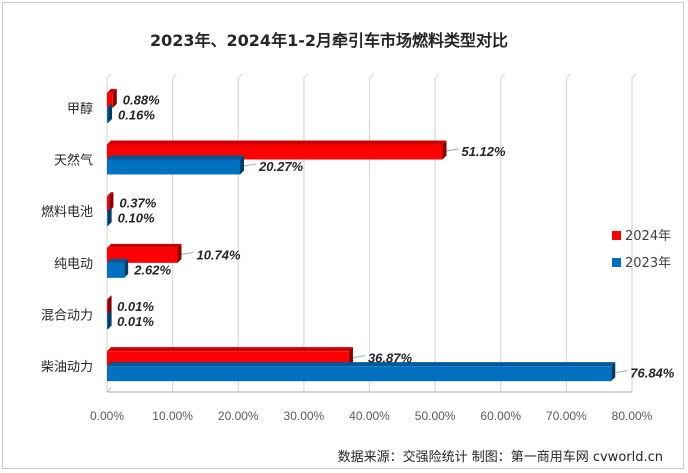 This screenshot has width=688, height=473. I want to click on x-tick-label: 80.00%, so click(632, 416).